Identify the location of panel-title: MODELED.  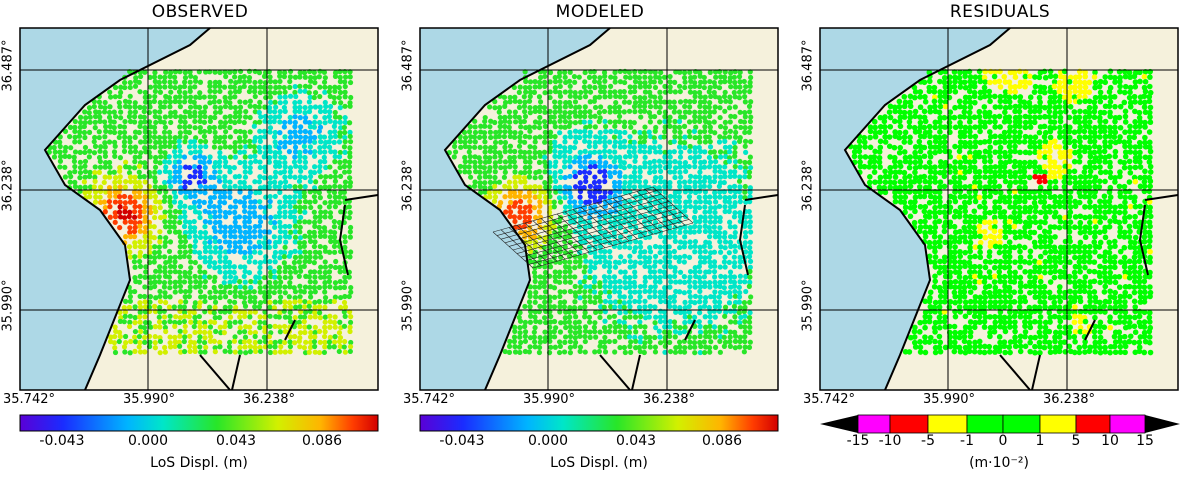
(600, 12).